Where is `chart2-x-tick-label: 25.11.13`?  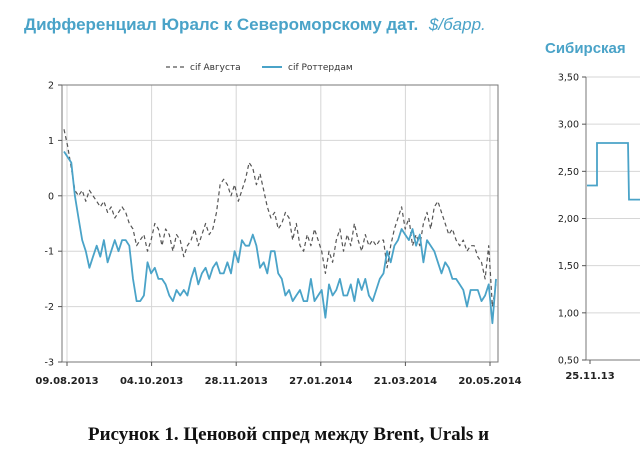
chart2-x-tick-label: 25.11.13 is located at coordinates (589, 376).